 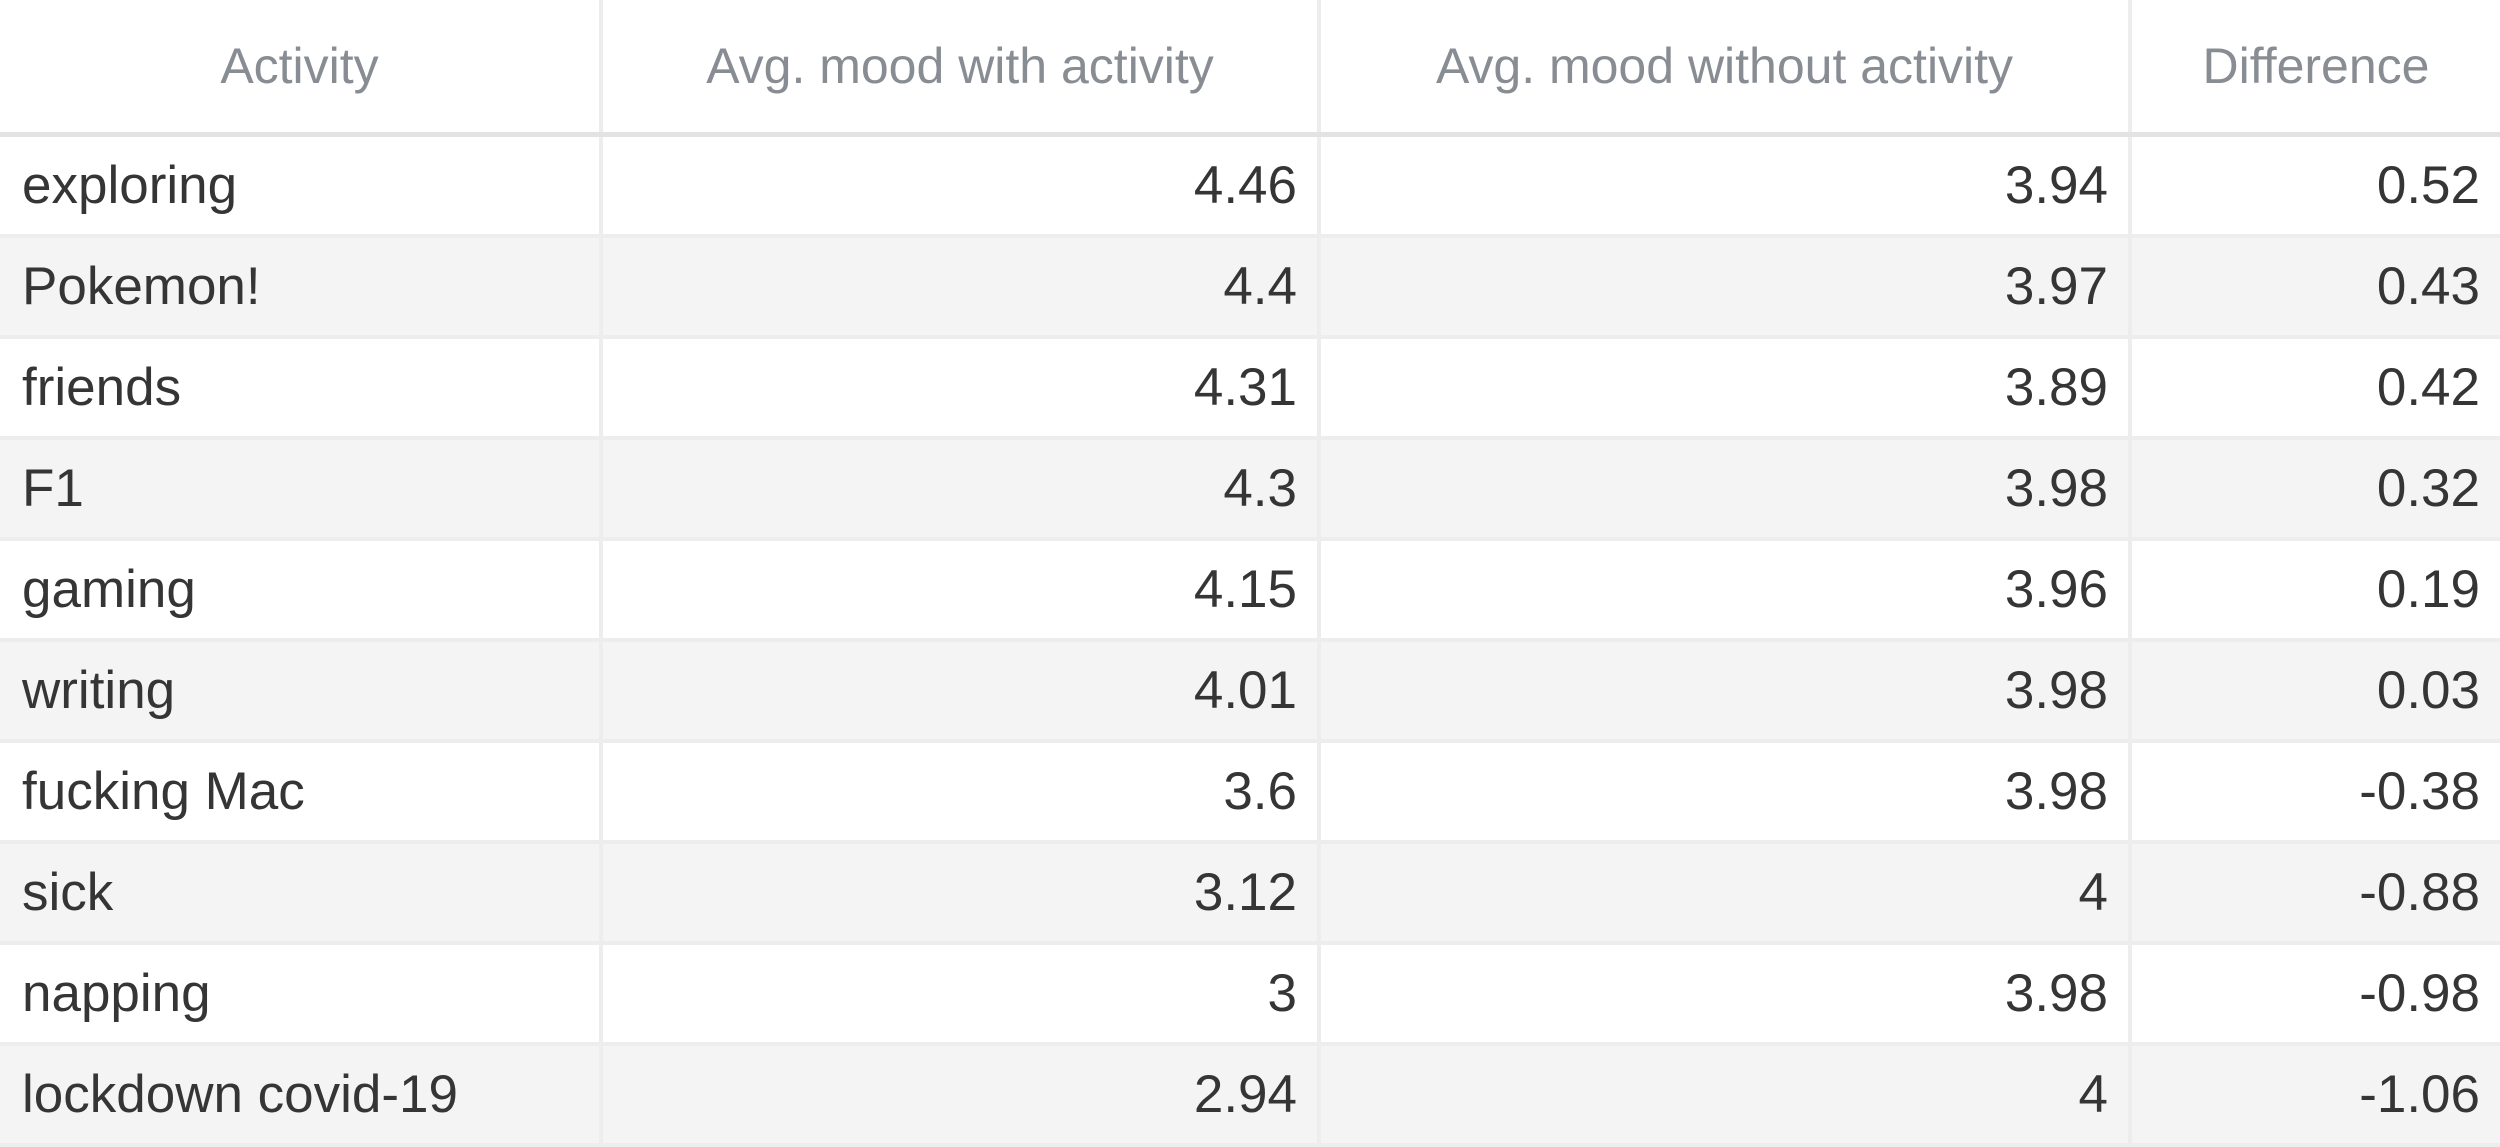 I want to click on difference-cell: 0.19, so click(x=2315, y=590).